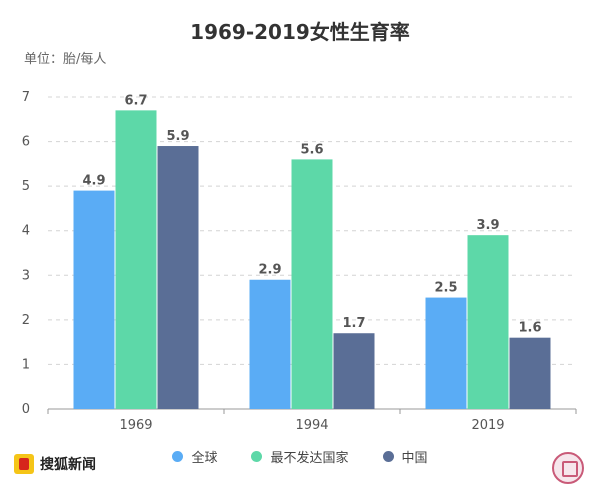 This screenshot has height=488, width=600. What do you see at coordinates (178, 456) in the screenshot?
I see `legend-dot-global` at bounding box center [178, 456].